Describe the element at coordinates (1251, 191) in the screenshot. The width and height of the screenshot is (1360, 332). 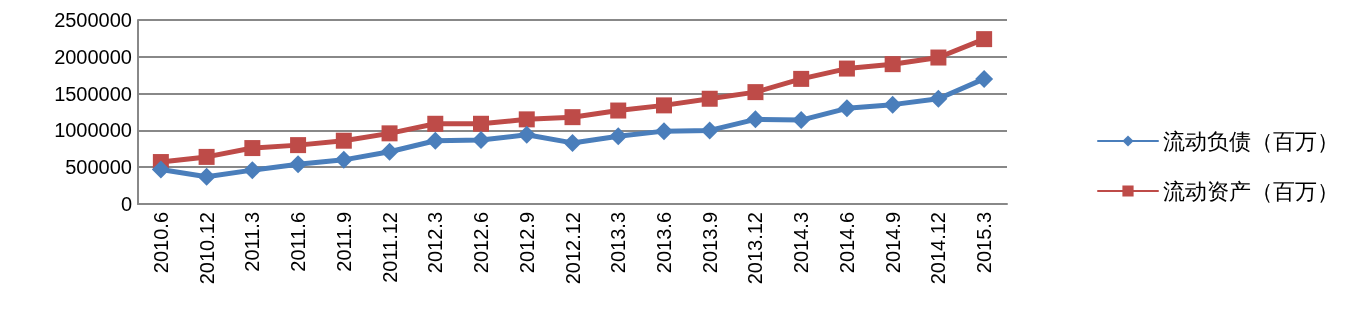
I see `legend-label: 流动资产（百万）` at that location.